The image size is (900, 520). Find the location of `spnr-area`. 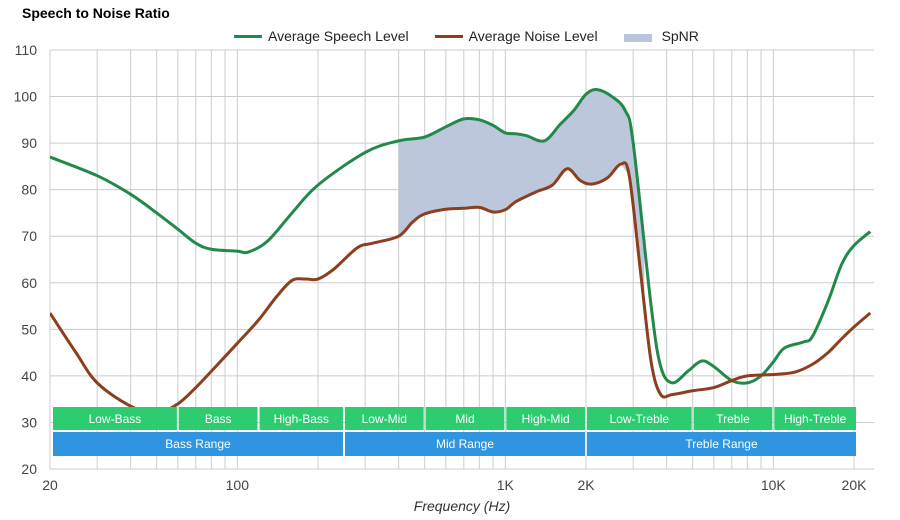

spnr-area is located at coordinates (521, 196).